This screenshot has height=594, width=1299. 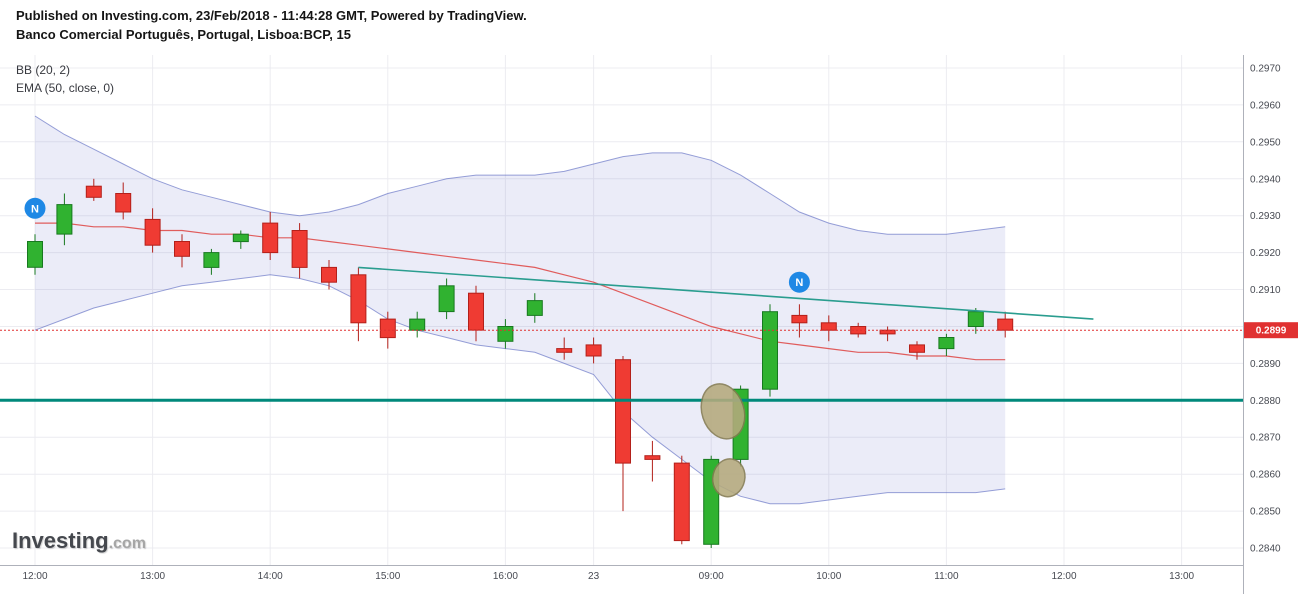 I want to click on price-axis-label: 0.2890, so click(x=1265, y=364).